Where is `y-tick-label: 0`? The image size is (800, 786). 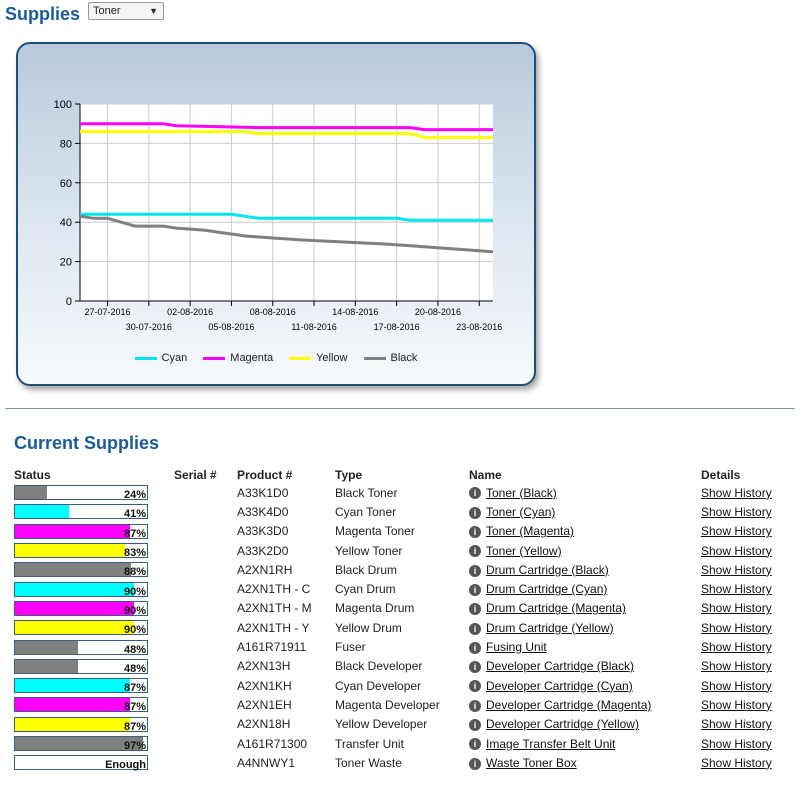 y-tick-label: 0 is located at coordinates (69, 302).